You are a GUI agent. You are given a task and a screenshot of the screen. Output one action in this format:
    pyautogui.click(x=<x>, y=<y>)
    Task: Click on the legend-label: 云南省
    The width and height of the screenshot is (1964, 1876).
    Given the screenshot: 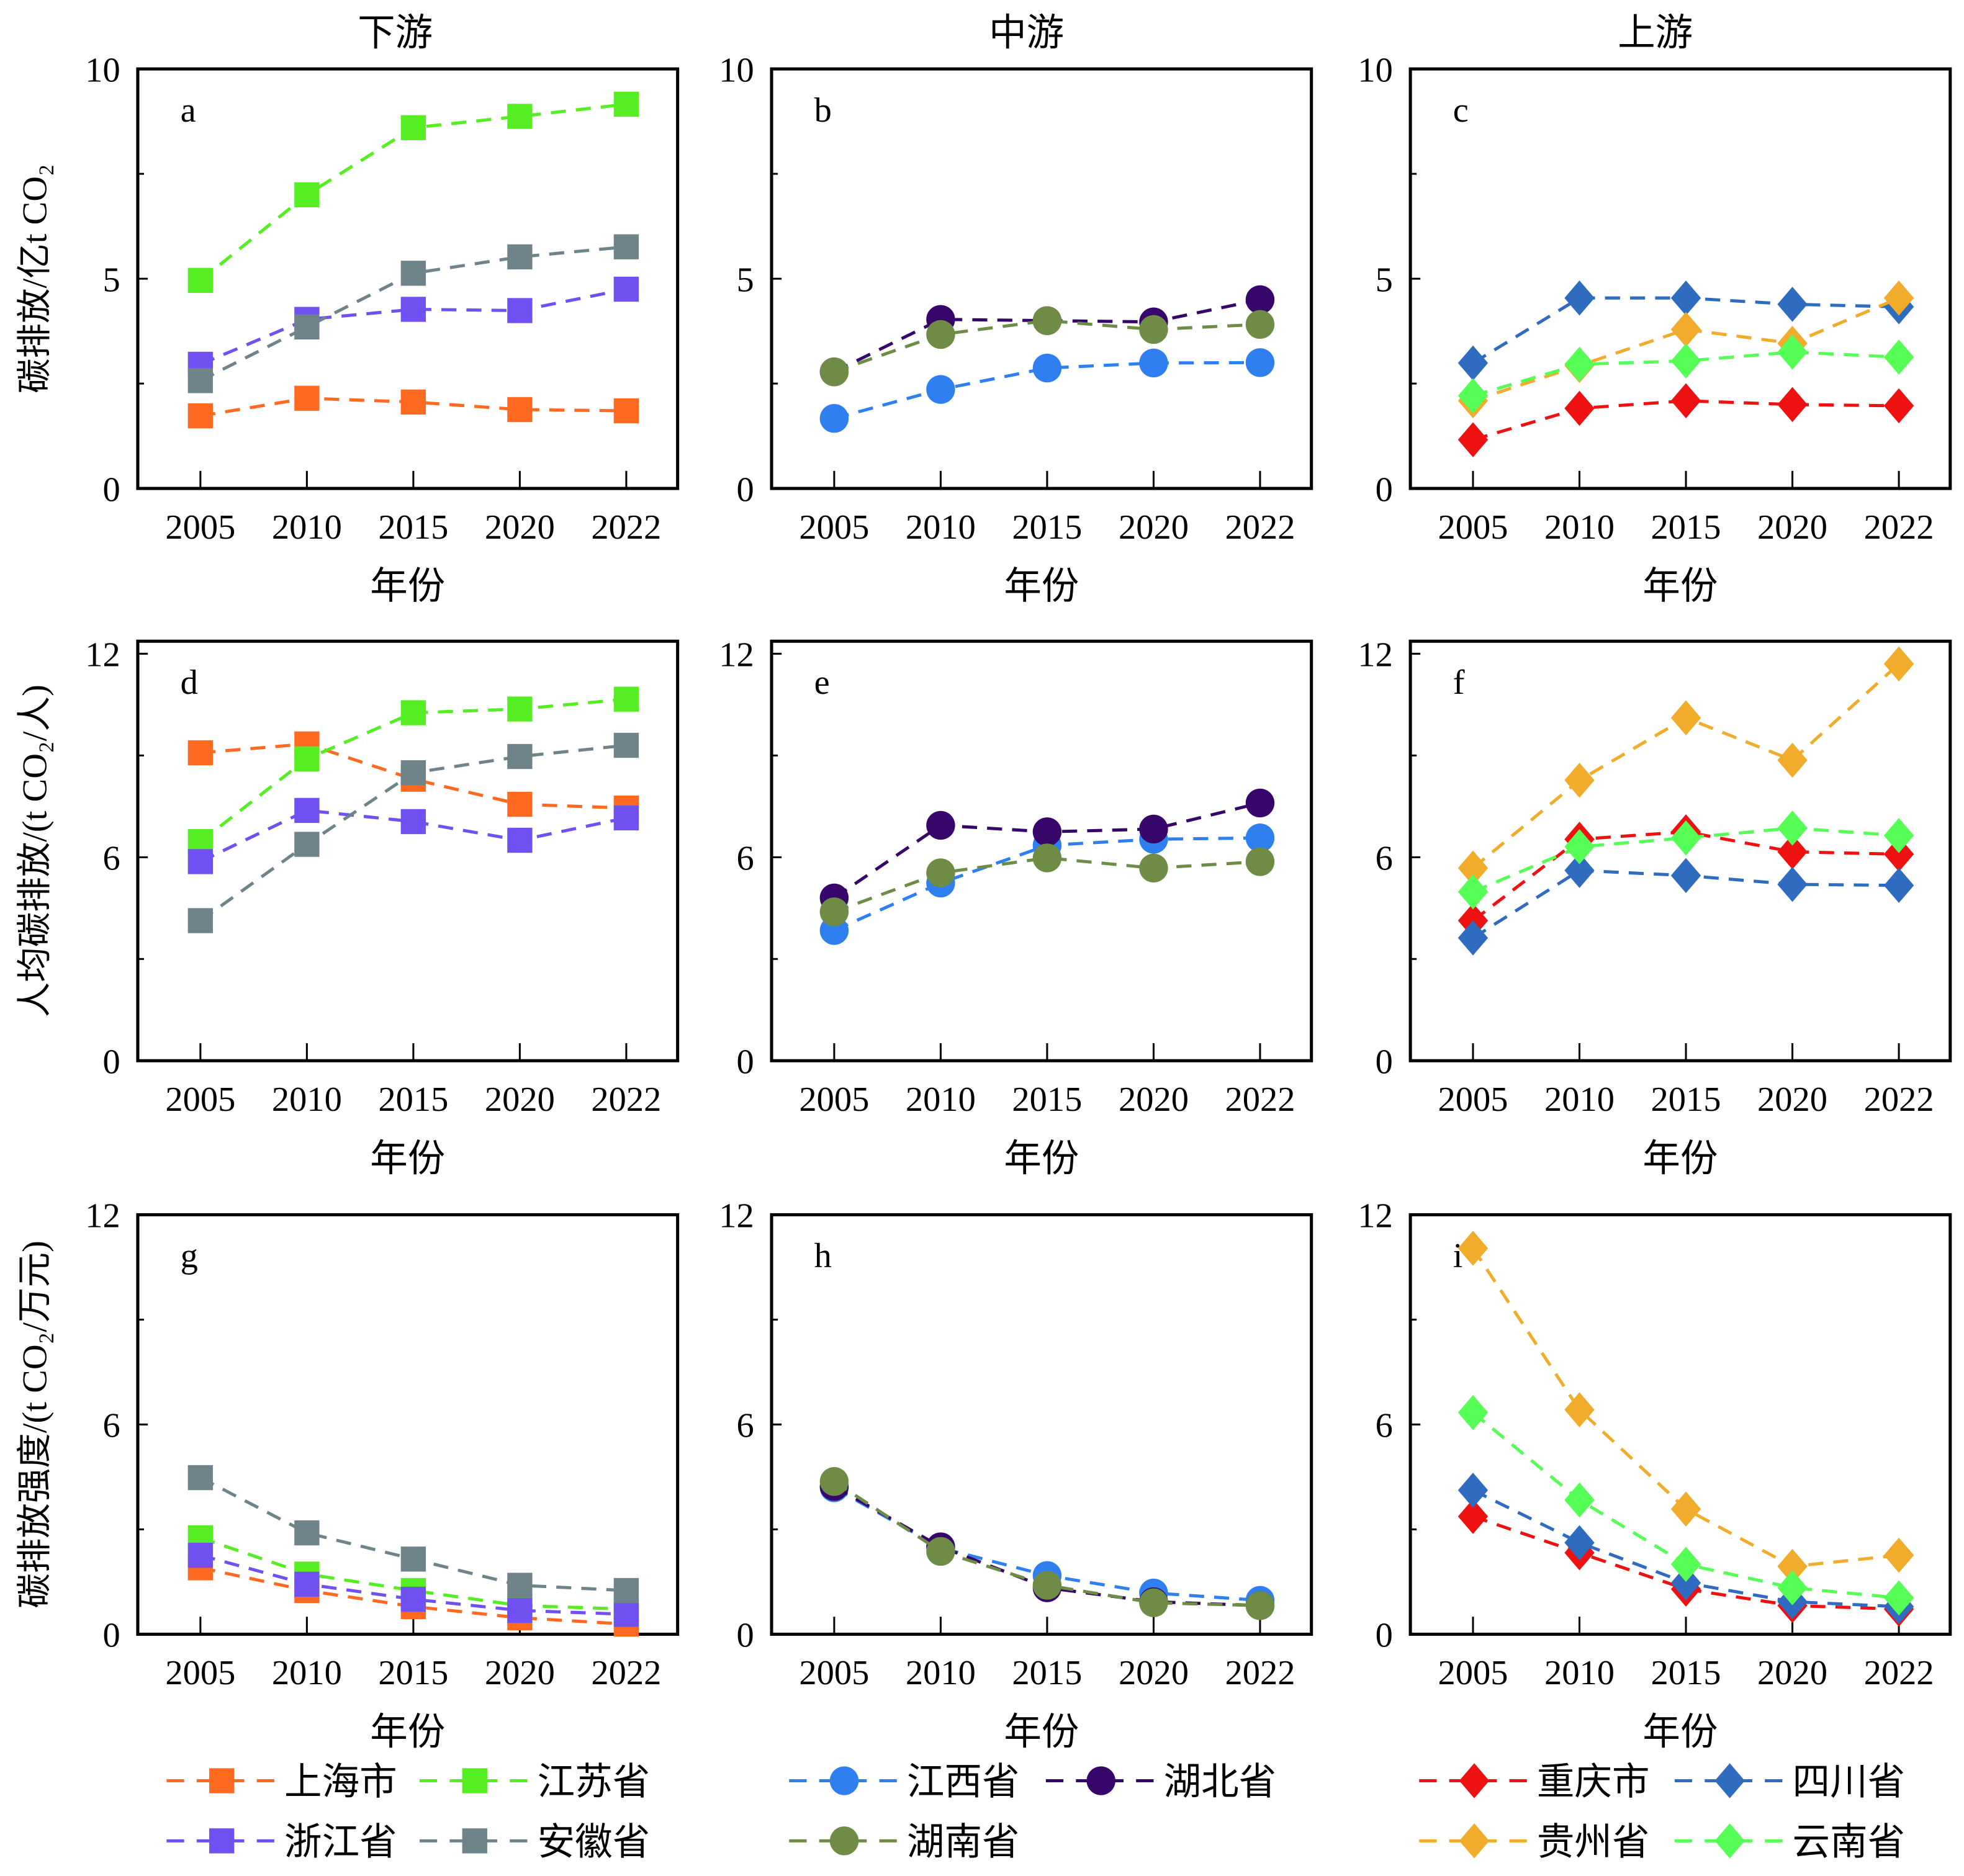 What is the action you would take?
    pyautogui.click(x=1849, y=1843)
    